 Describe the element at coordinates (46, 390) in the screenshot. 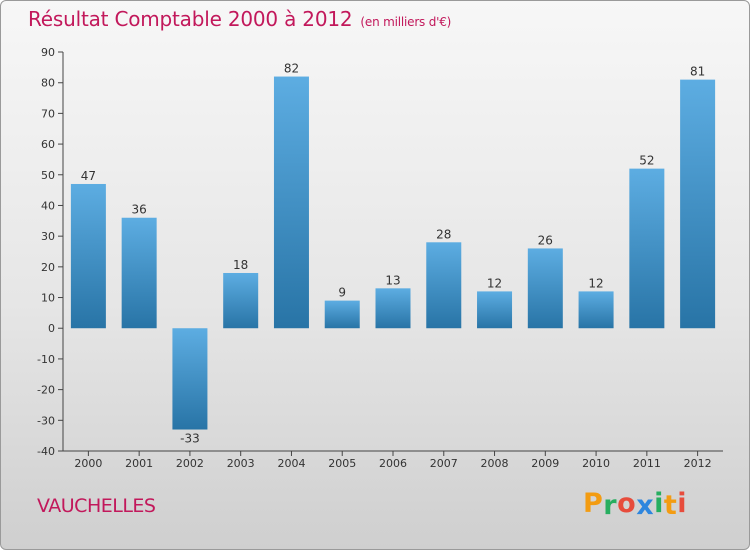

I see `y-tick-label: -20` at that location.